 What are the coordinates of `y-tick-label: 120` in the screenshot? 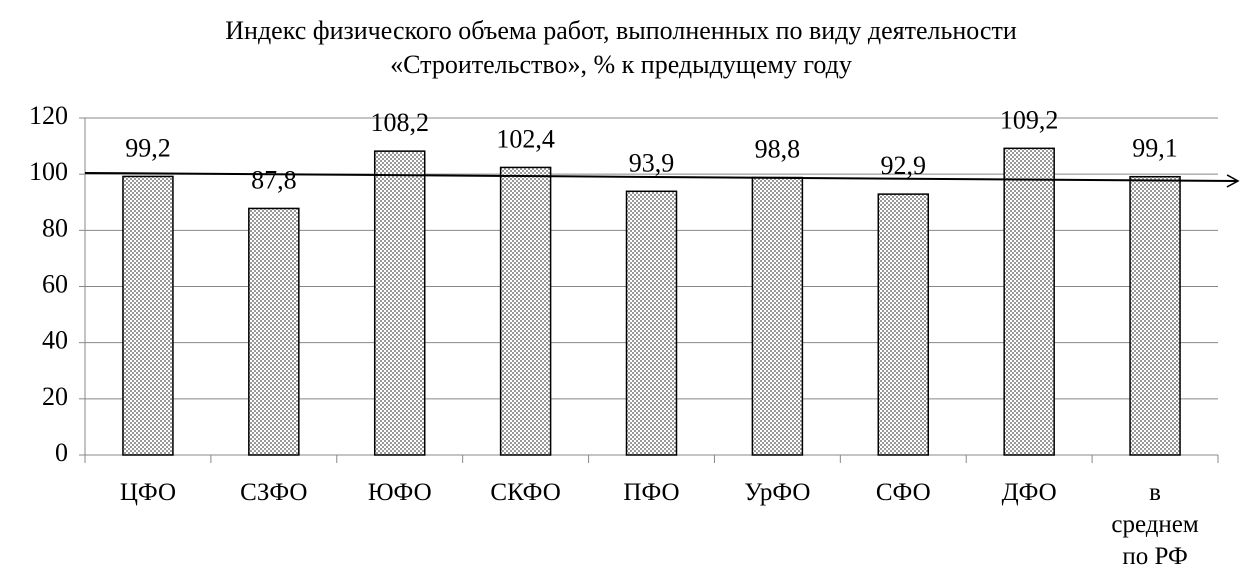 It's located at (48, 115).